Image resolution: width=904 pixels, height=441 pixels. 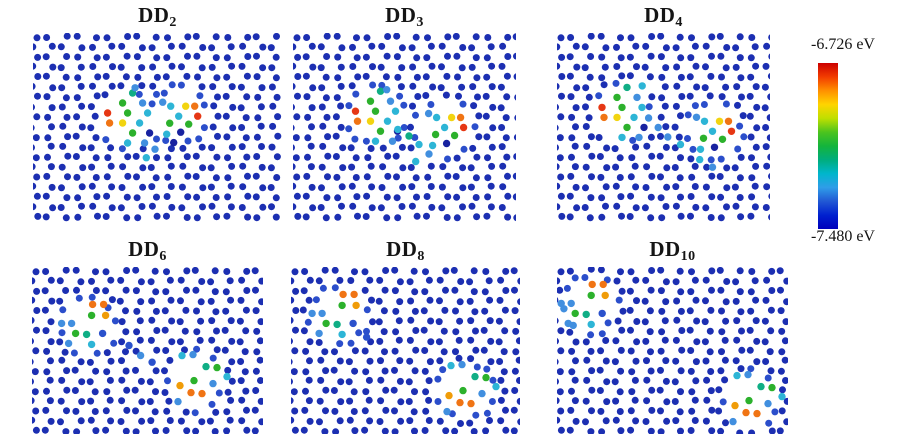 I want to click on panel-label-subscript: 4, so click(x=679, y=22).